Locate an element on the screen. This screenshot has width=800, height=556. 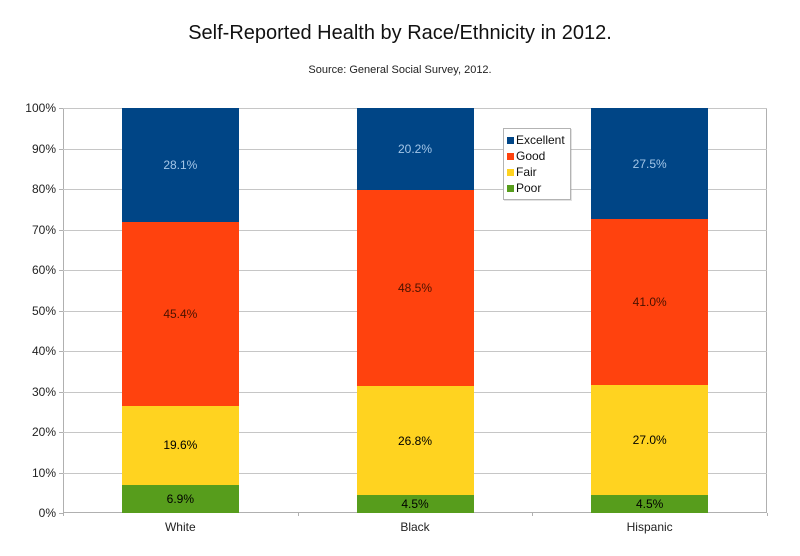
x-axis-category-label: White is located at coordinates (180, 527).